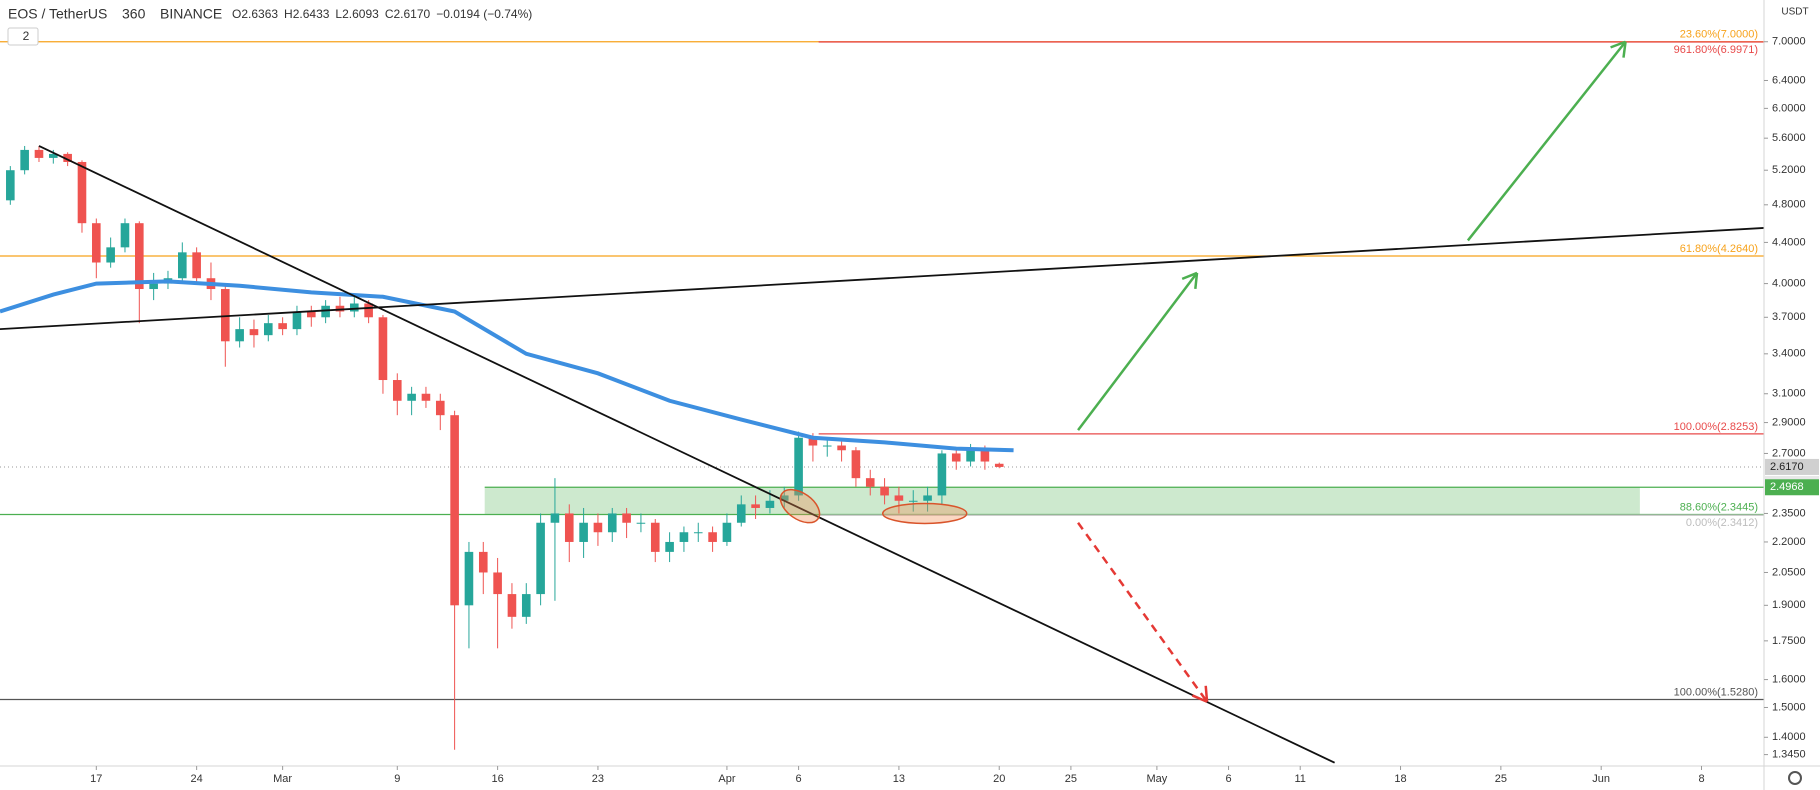 Image resolution: width=1820 pixels, height=790 pixels. Describe the element at coordinates (1601, 779) in the screenshot. I see `x-tick-label: Jun` at that location.